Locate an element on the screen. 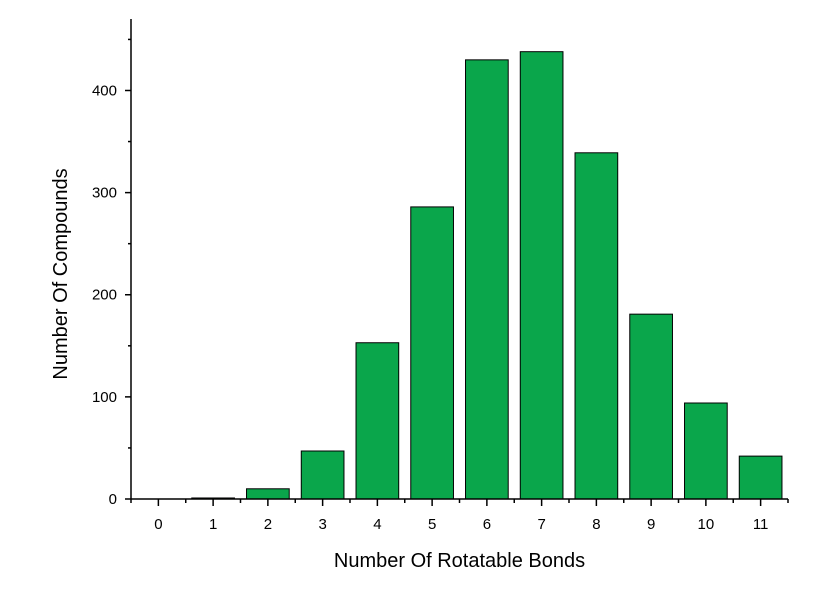  y-tick-label: 0 is located at coordinates (113, 499).